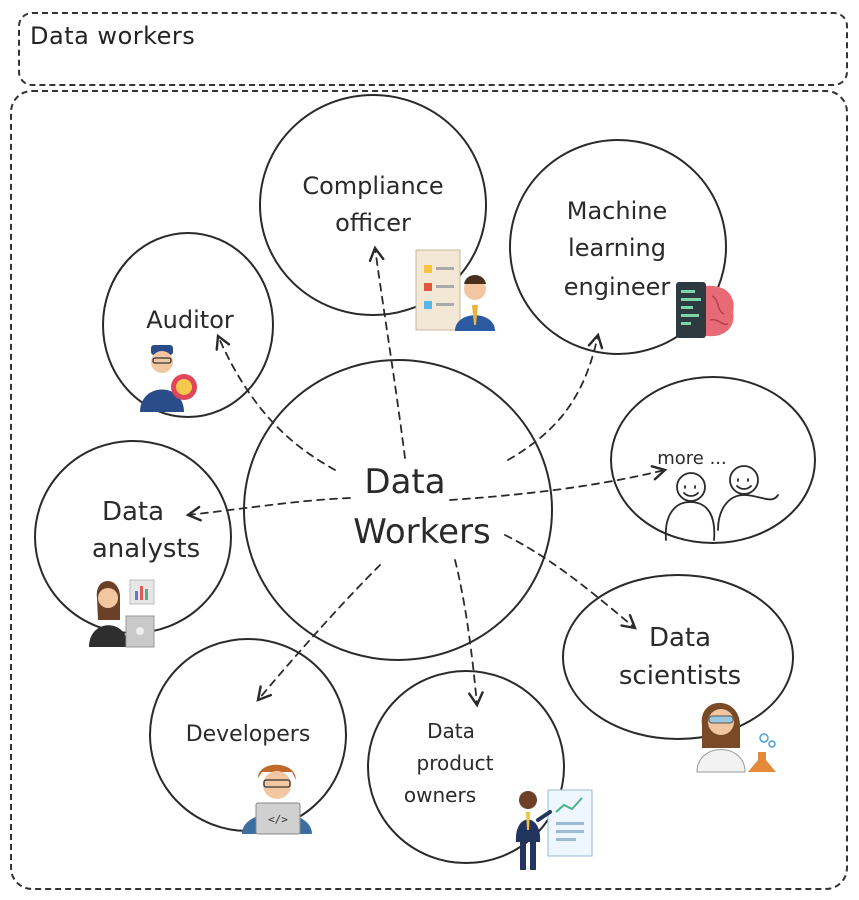  I want to click on diagram-title: Data workers, so click(113, 36).